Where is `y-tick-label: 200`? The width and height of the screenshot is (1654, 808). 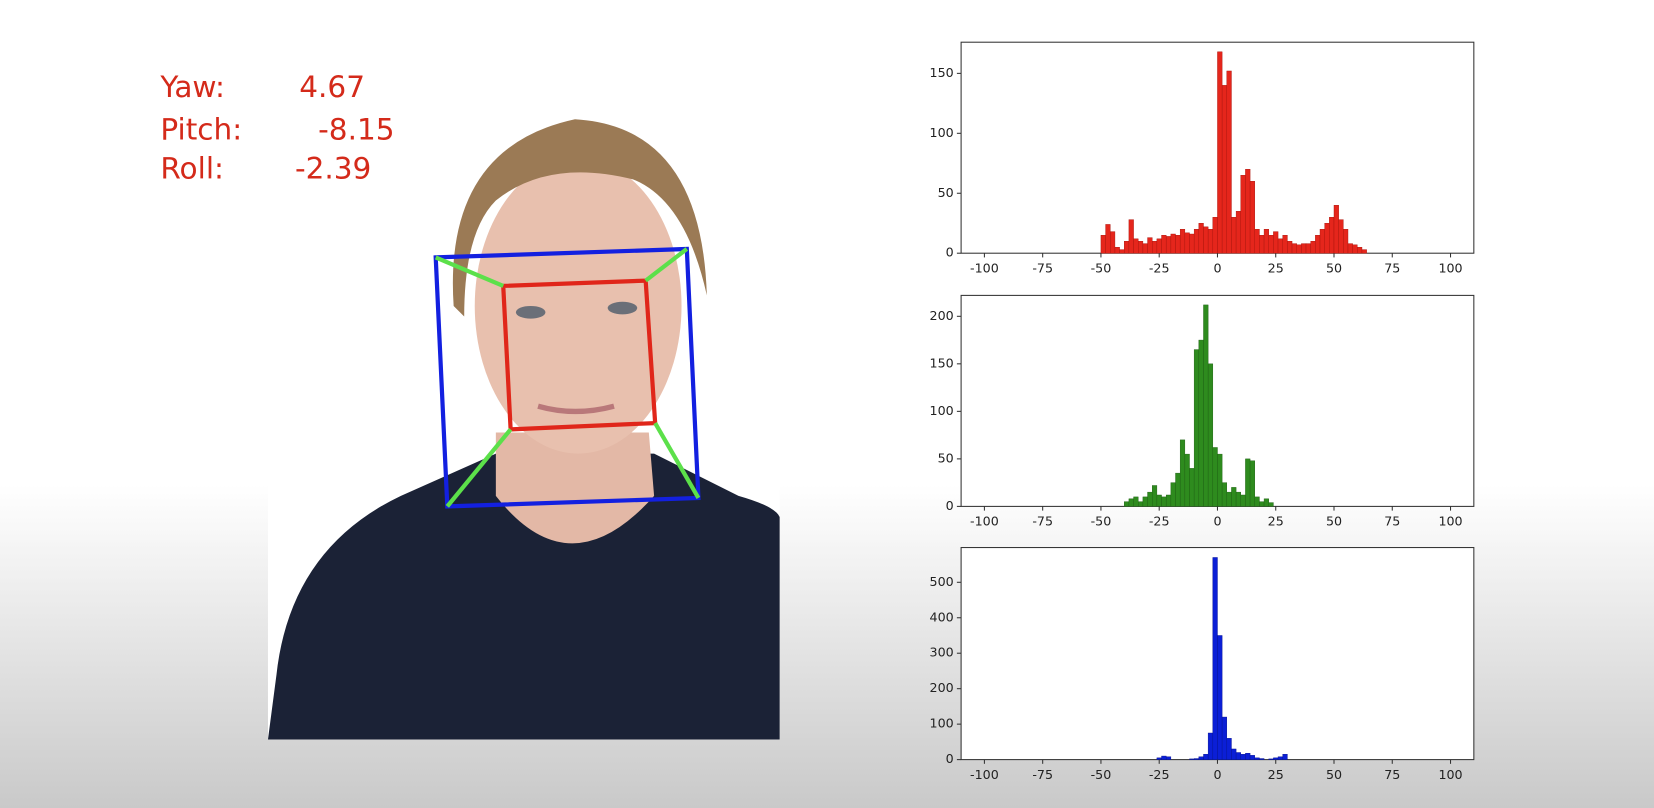
y-tick-label: 200 is located at coordinates (942, 315).